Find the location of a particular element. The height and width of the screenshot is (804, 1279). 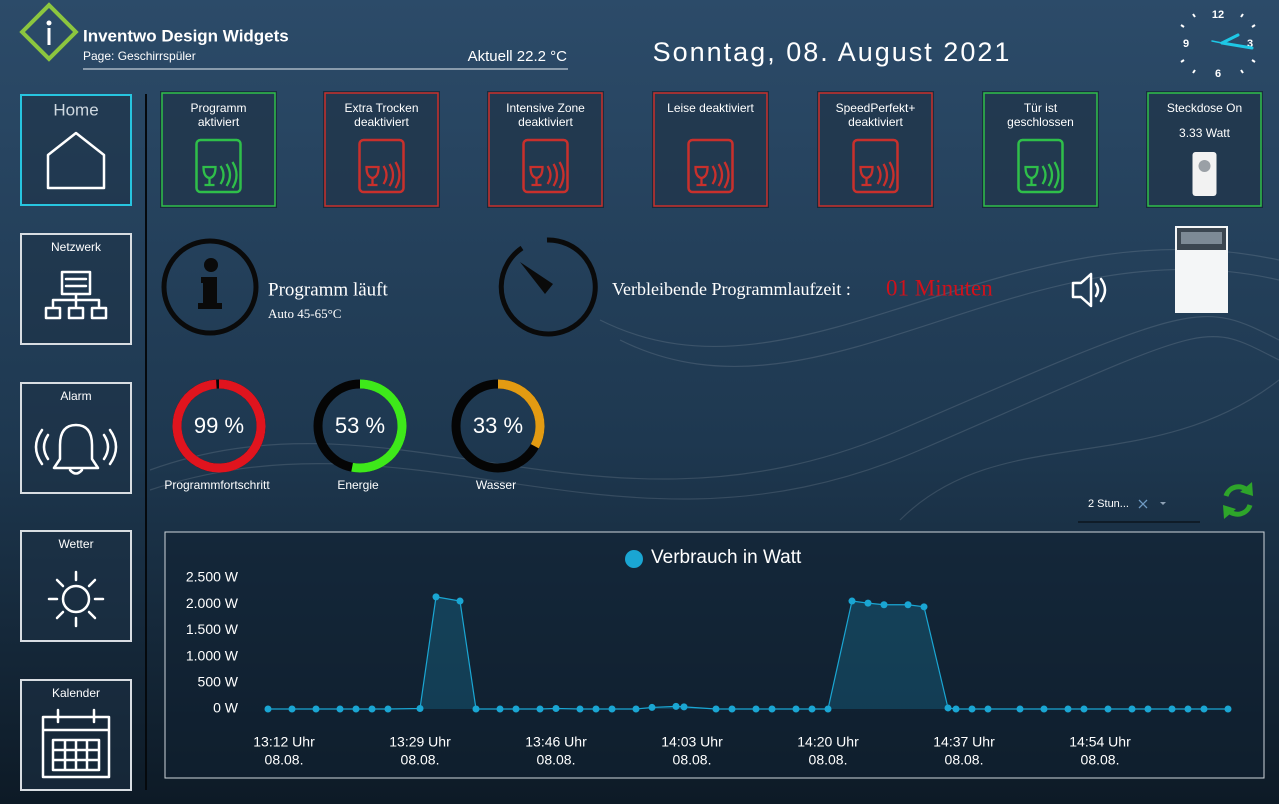

clock-numeral: 3 is located at coordinates (1250, 44).